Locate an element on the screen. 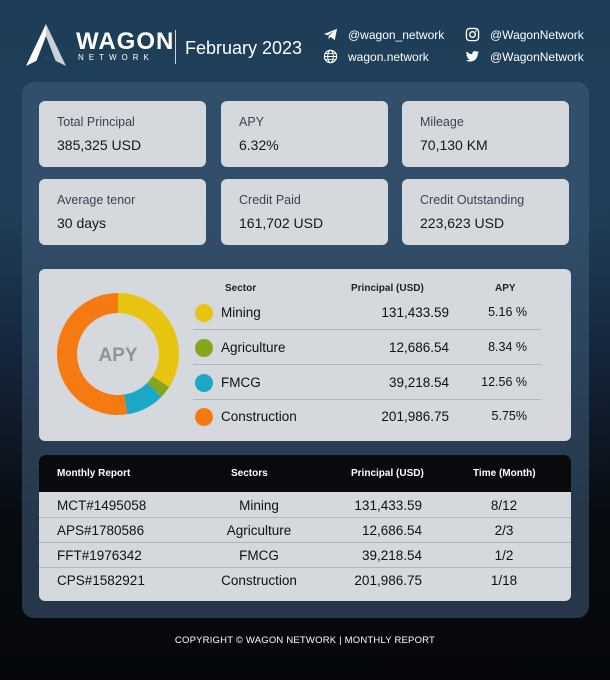 Image resolution: width=610 pixels, height=680 pixels. wagon-logo-icon is located at coordinates (46, 45).